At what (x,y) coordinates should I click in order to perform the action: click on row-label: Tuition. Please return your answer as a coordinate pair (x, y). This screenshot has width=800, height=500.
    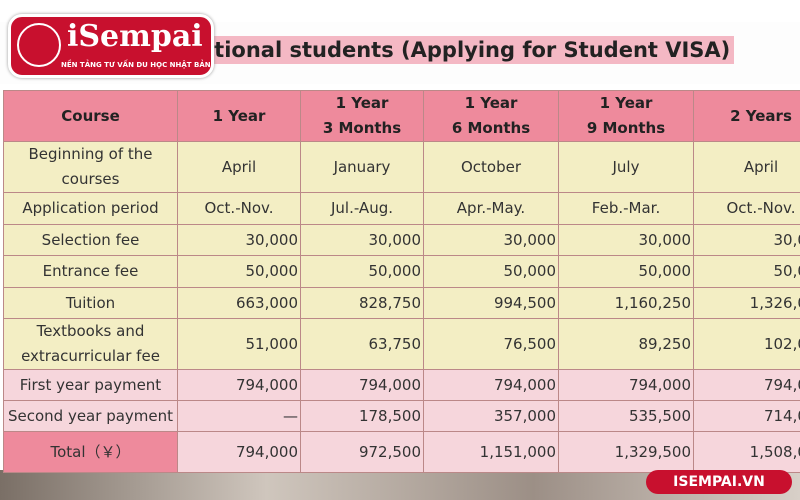
    Looking at the image, I should click on (90, 303).